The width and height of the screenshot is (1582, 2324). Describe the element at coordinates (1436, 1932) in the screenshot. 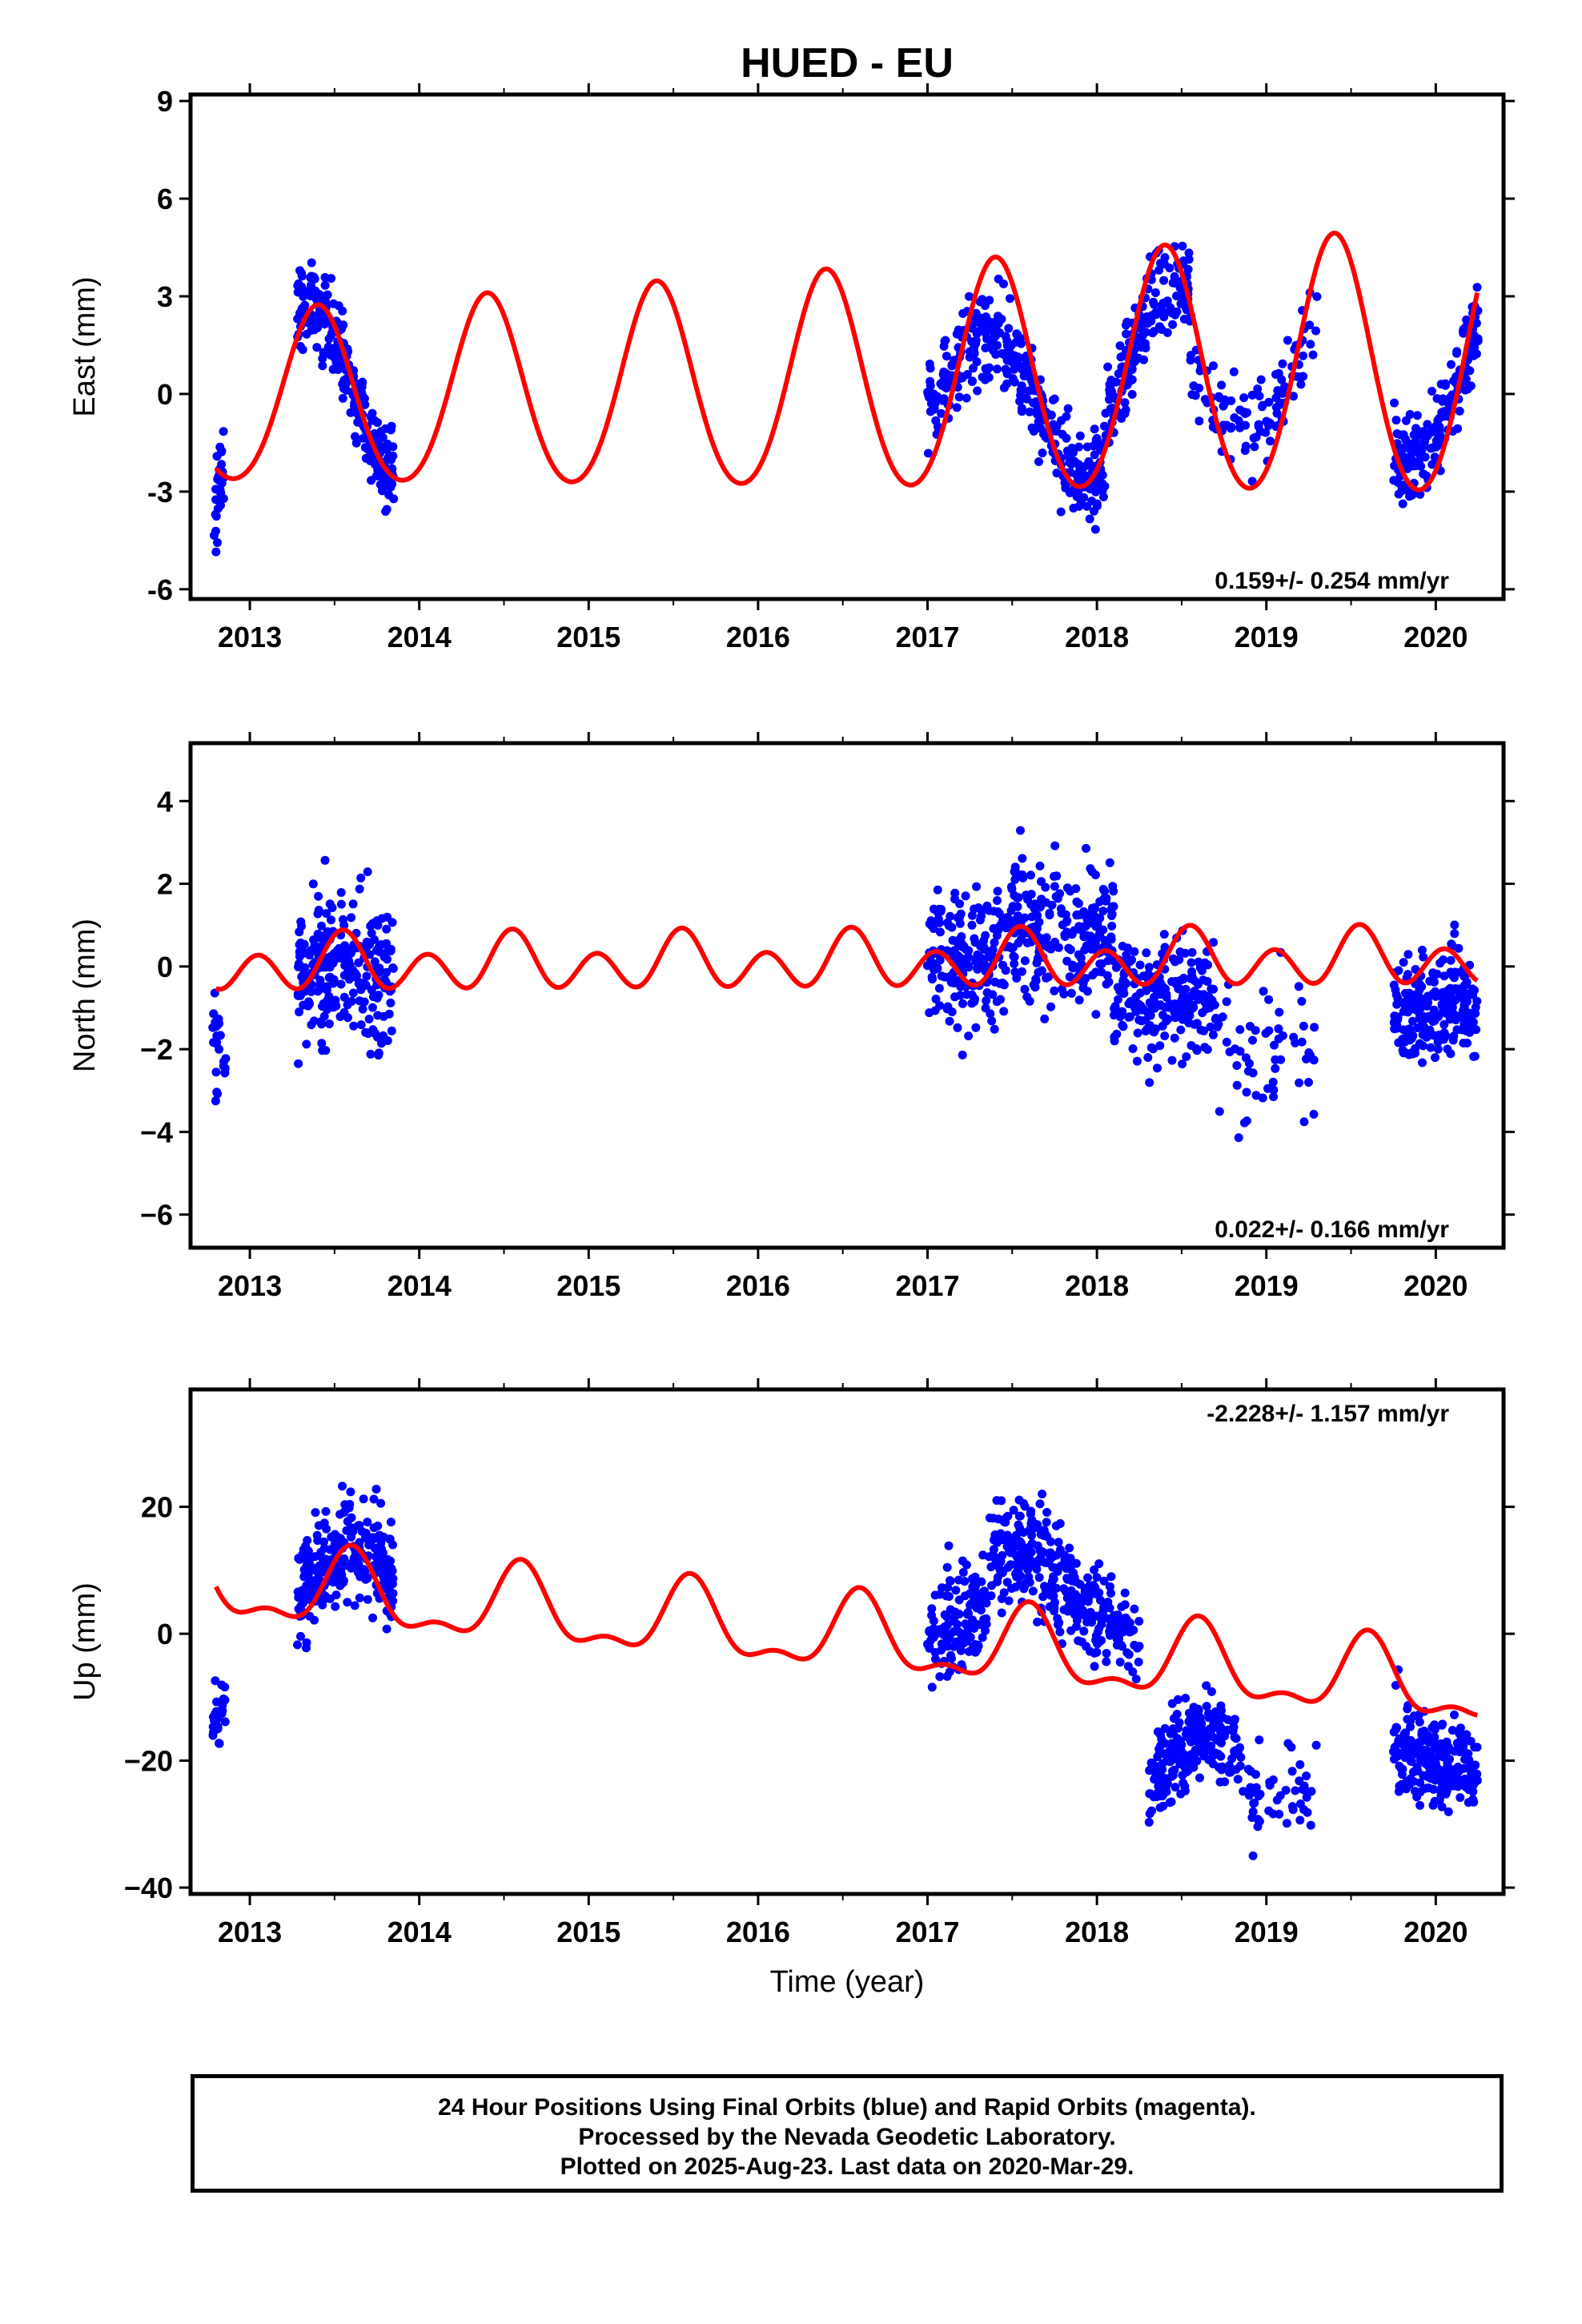

I see `x-tick-label: 2020` at that location.